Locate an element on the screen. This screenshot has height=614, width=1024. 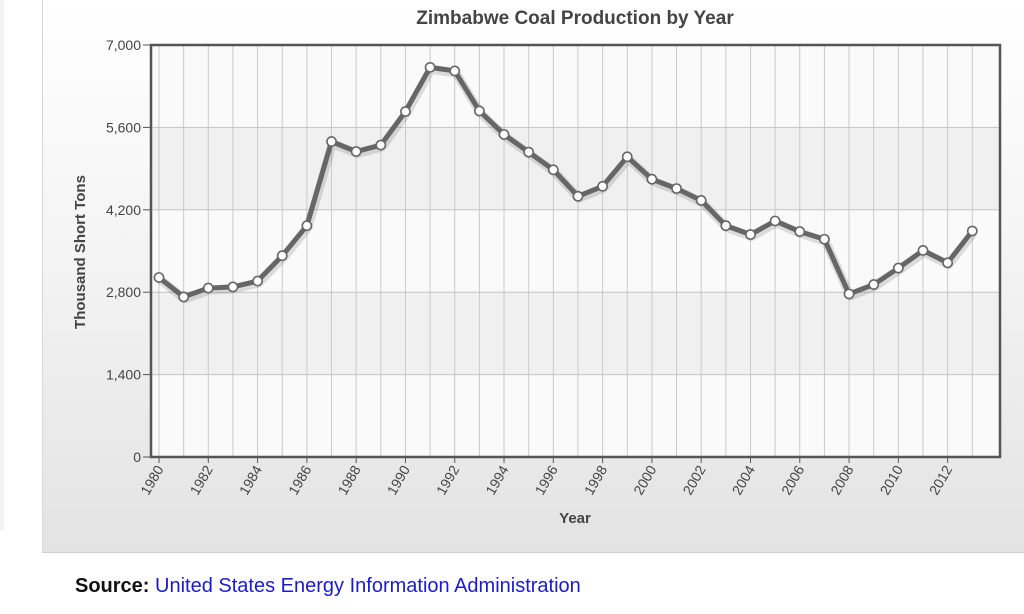
x-tick-label: 2006 is located at coordinates (793, 479).